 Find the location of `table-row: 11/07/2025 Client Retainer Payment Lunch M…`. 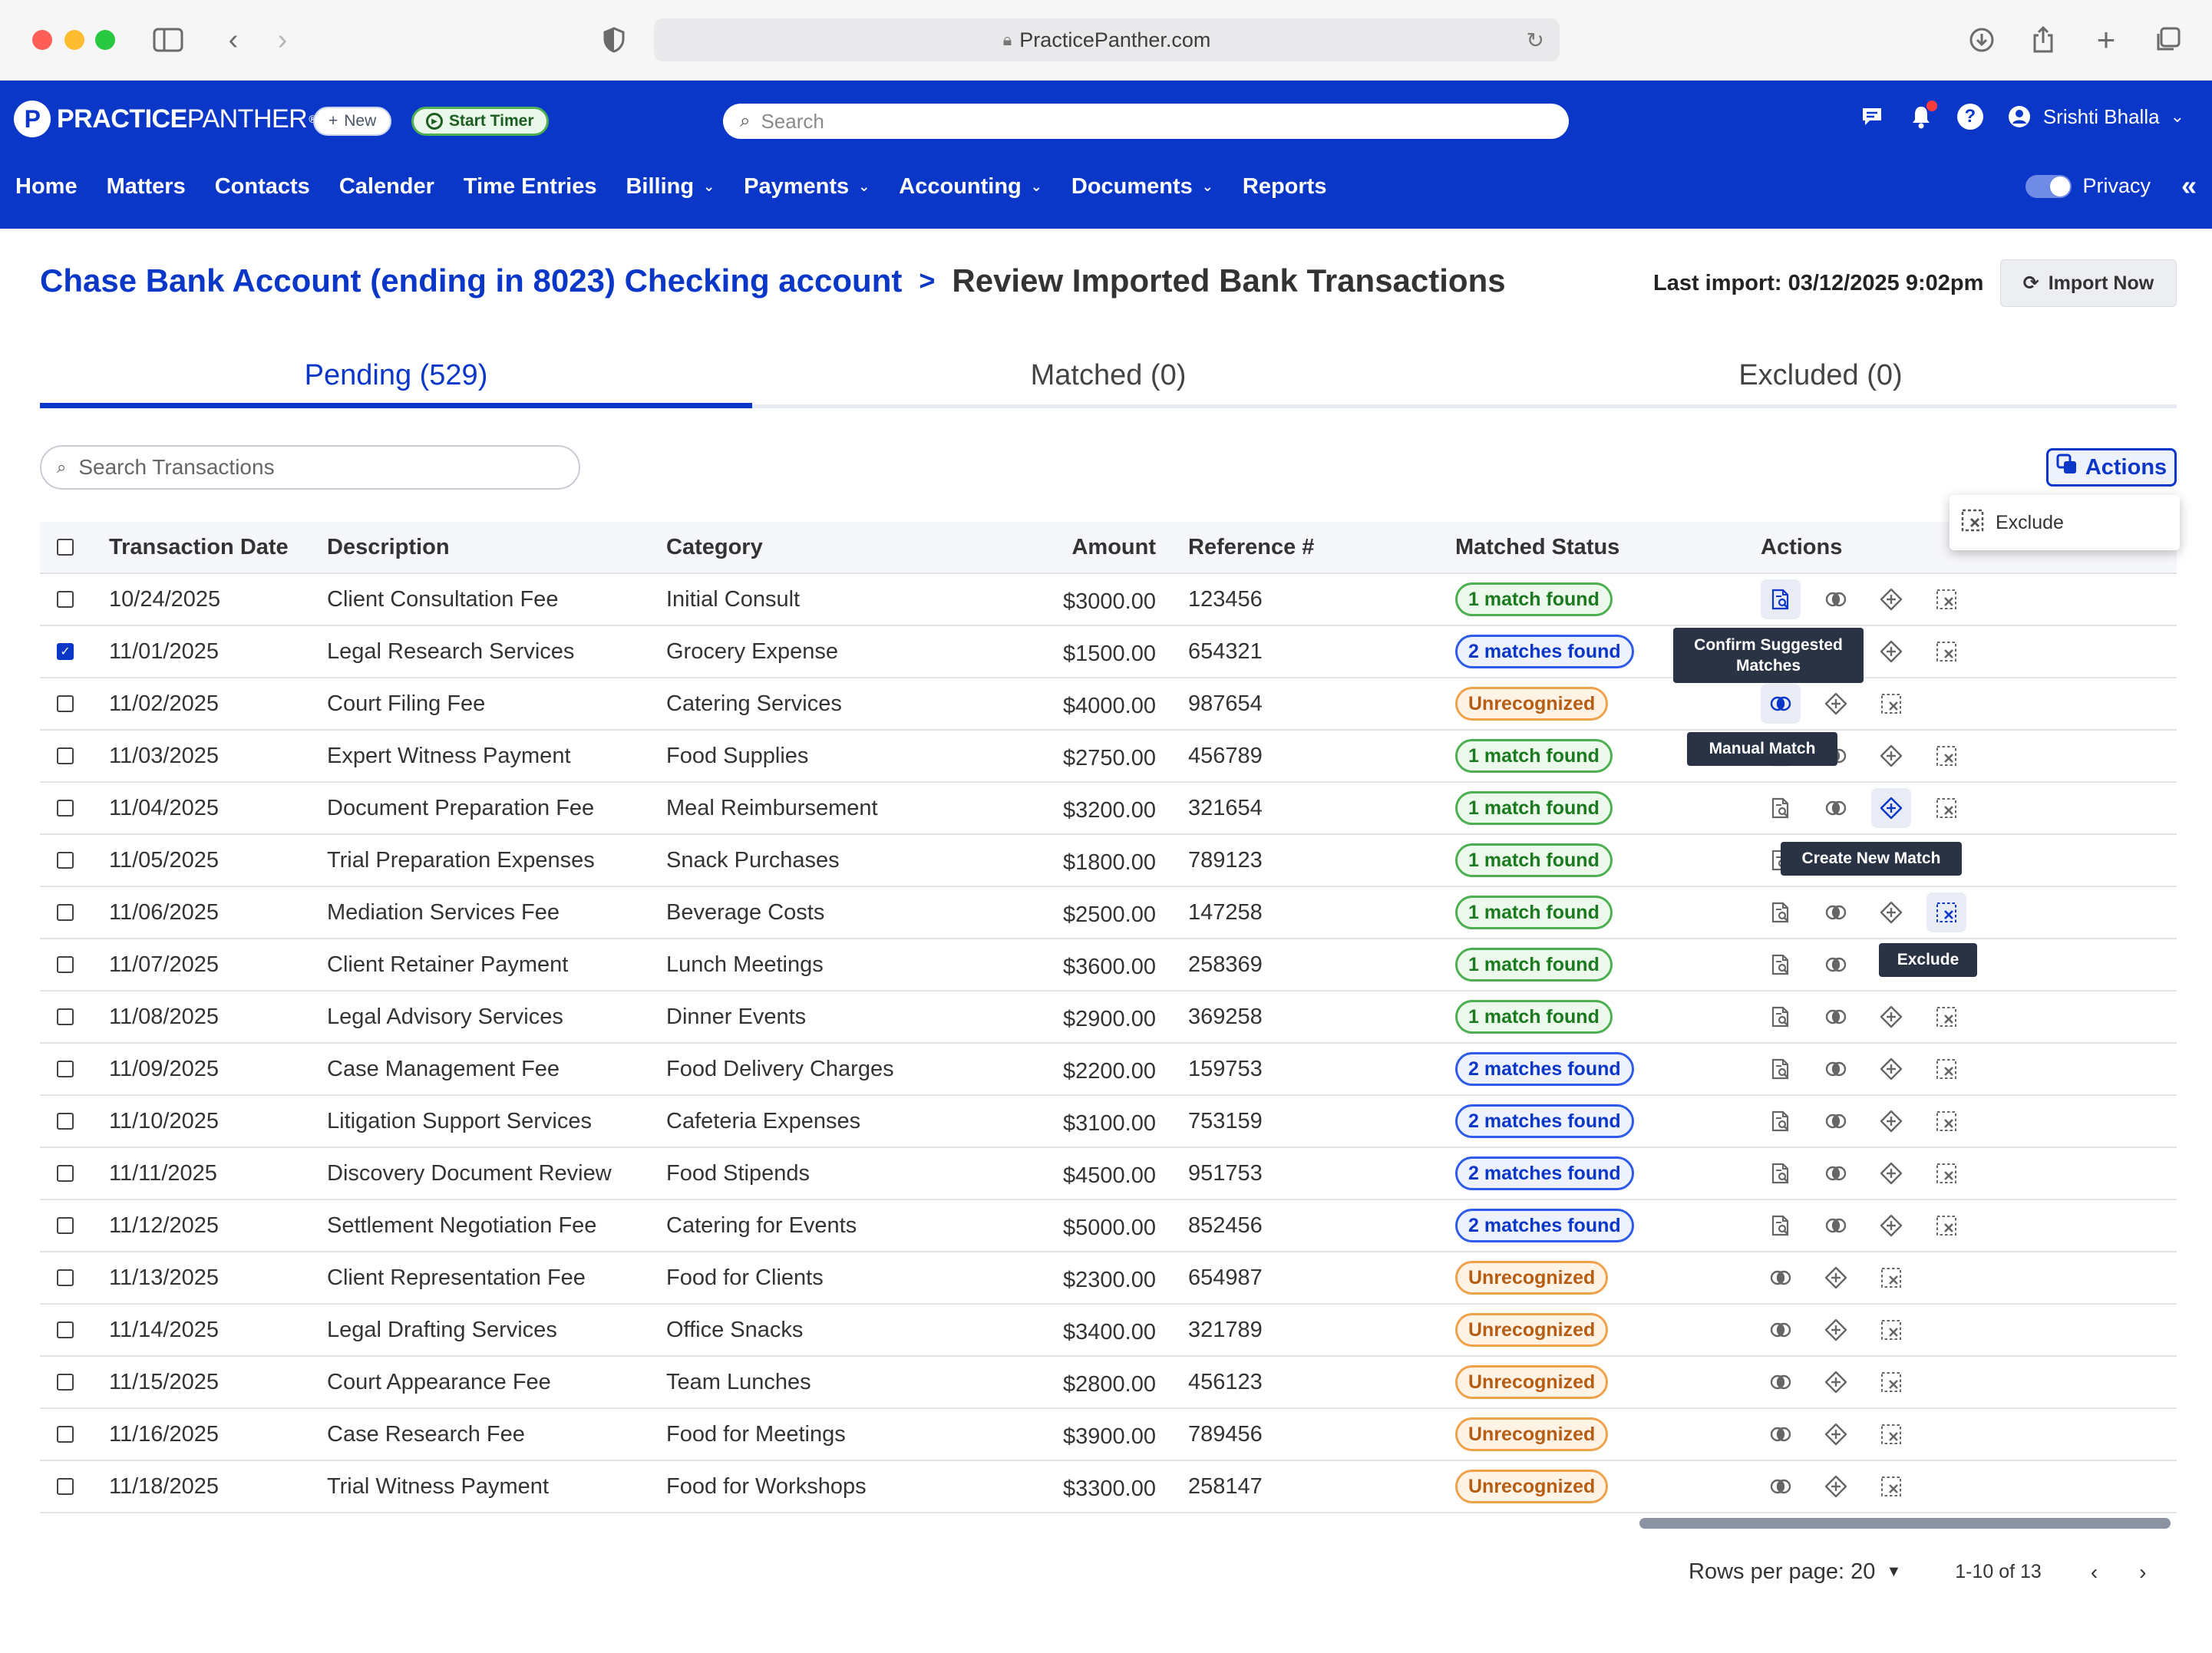

table-row: 11/07/2025 Client Retainer Payment Lunch M… is located at coordinates (1108, 965).